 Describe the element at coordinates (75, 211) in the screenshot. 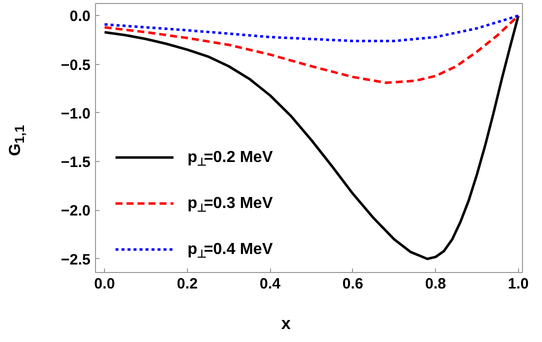

I see `y-tick-label: −2.0` at that location.